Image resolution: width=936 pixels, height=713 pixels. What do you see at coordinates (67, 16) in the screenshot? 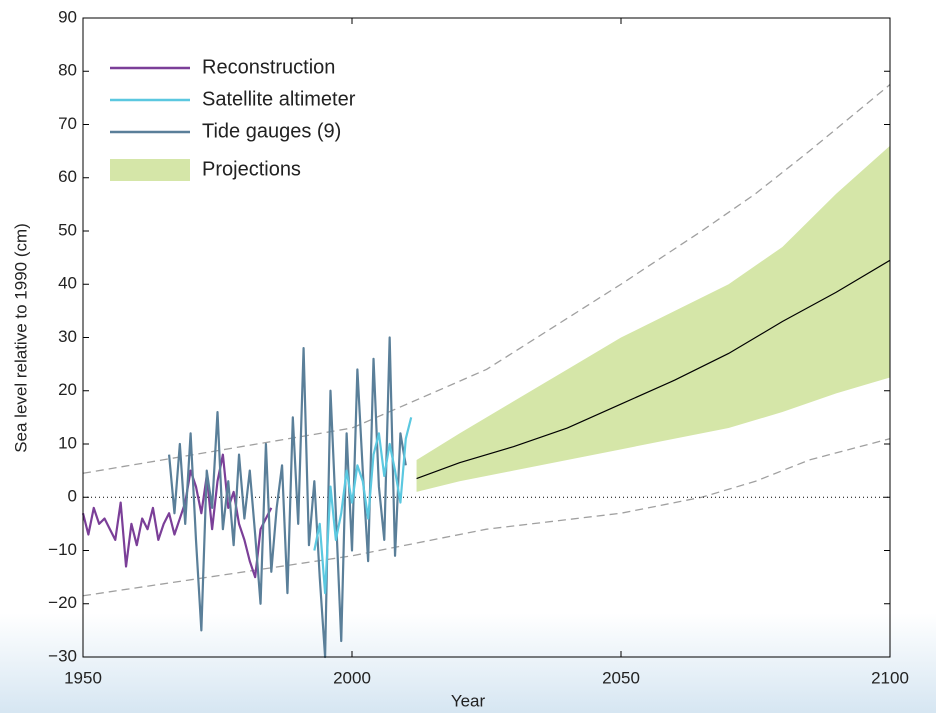
I see `y-tick-label: 90` at bounding box center [67, 16].